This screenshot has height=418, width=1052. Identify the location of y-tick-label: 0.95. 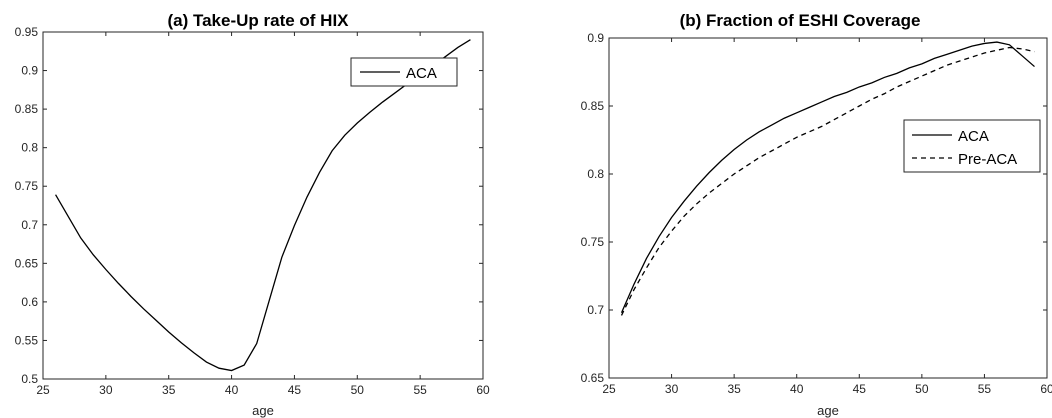
(27, 32).